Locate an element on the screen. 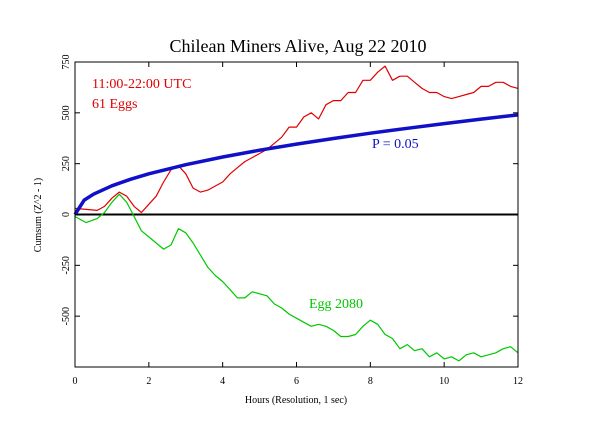 The image size is (596, 427). y-tick-label: -250 is located at coordinates (66, 265).